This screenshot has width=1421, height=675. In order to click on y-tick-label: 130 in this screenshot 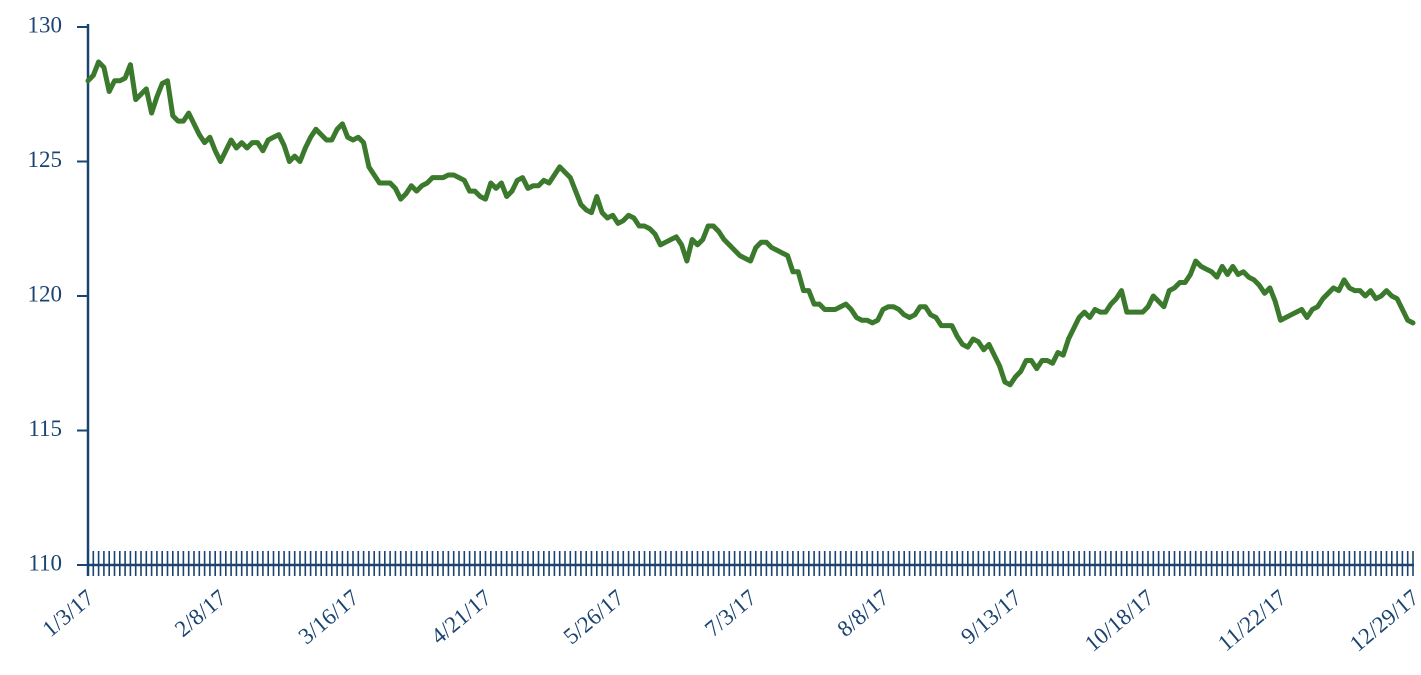, I will do `click(45, 24)`.